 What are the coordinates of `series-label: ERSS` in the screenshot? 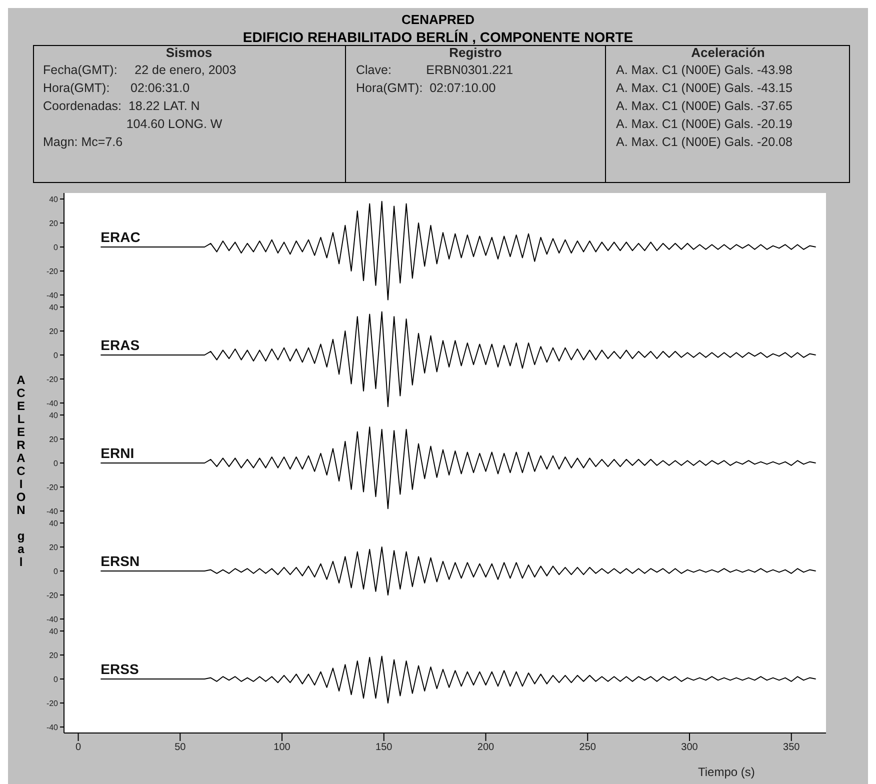 It's located at (119, 669).